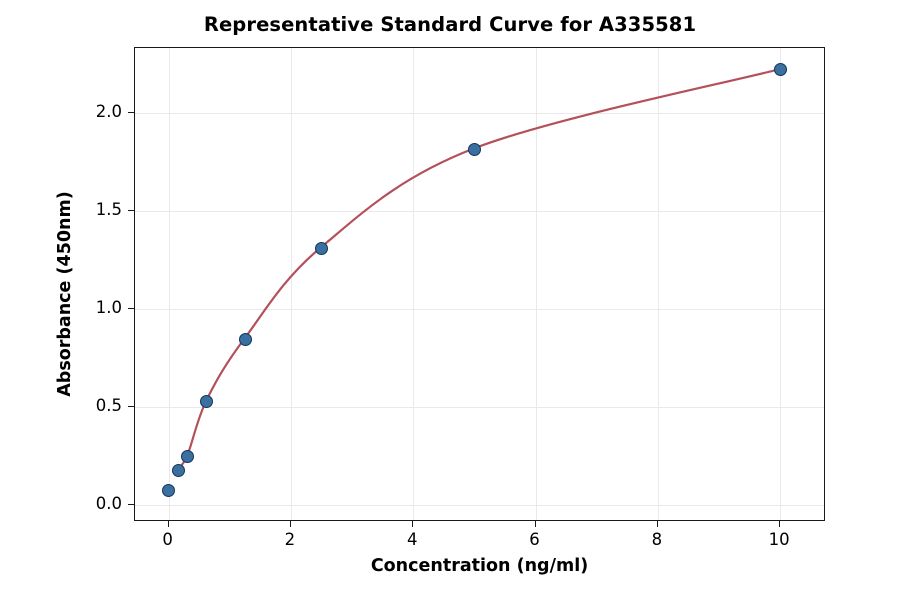 This screenshot has width=900, height=594. What do you see at coordinates (108, 111) in the screenshot?
I see `y-tick-label-4: 2.0` at bounding box center [108, 111].